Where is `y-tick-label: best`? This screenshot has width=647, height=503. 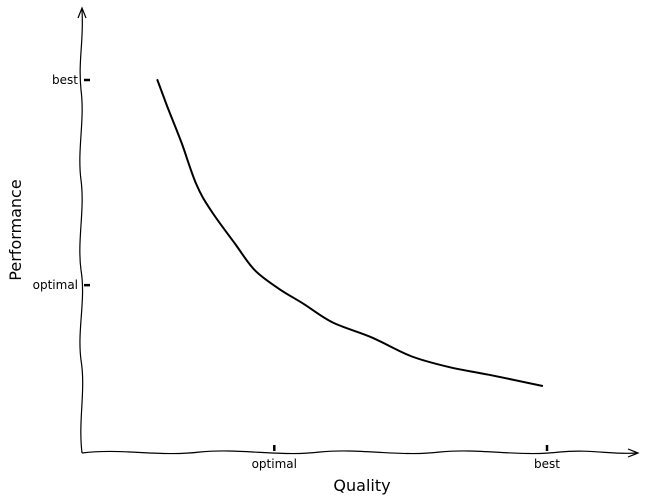
y-tick-label: best is located at coordinates (65, 80).